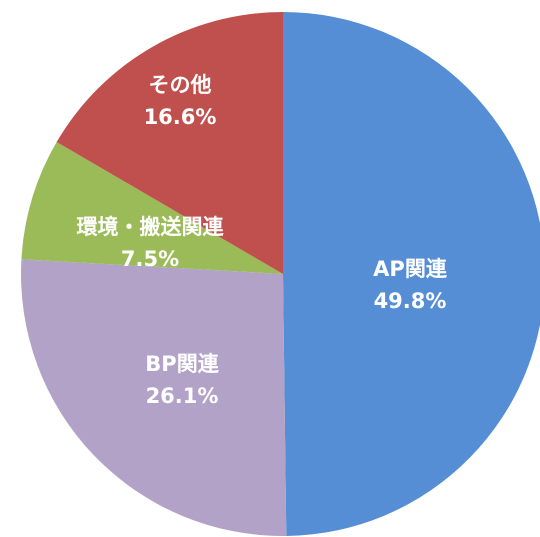 Image resolution: width=540 pixels, height=537 pixels. Describe the element at coordinates (180, 85) in the screenshot. I see `slice-label: その他` at that location.